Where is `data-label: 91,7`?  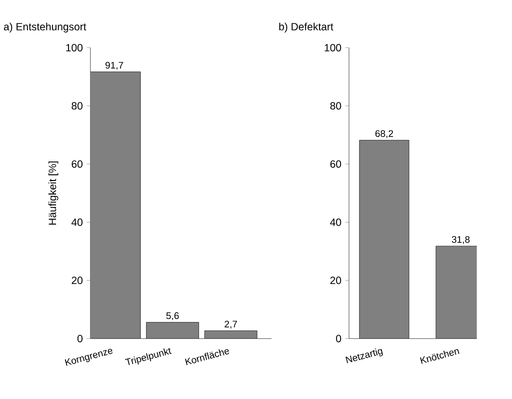 data-label: 91,7 is located at coordinates (114, 66).